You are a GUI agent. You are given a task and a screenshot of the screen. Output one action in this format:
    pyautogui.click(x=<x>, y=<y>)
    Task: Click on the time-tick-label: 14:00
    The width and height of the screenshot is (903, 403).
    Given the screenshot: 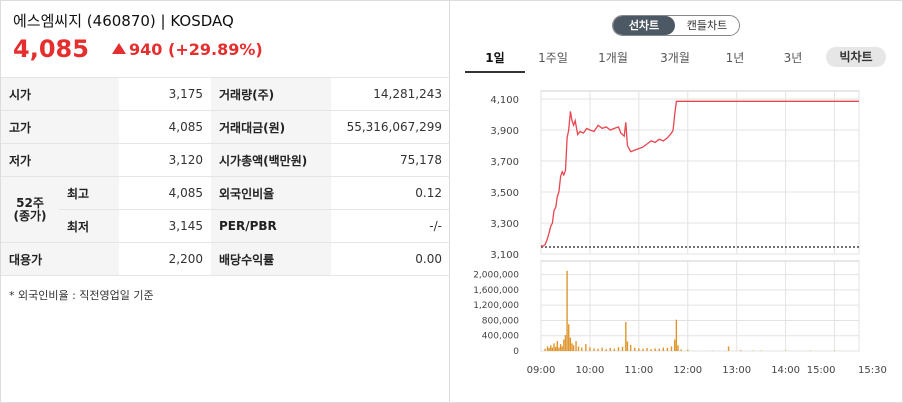 What is the action you would take?
    pyautogui.click(x=785, y=370)
    